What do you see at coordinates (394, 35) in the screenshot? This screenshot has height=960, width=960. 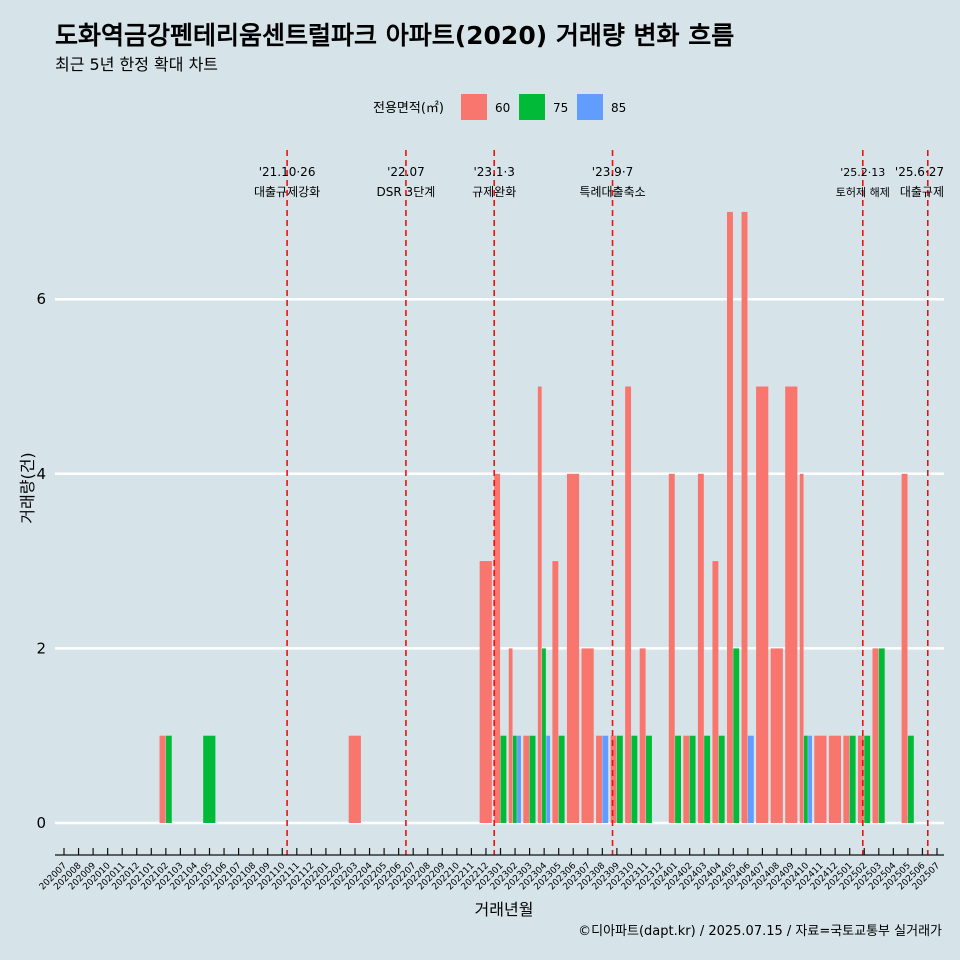 I see `chart-title: 도화역금강펜테리움센트럴파크 아파트(2020) 거래량 변화 흐름` at bounding box center [394, 35].